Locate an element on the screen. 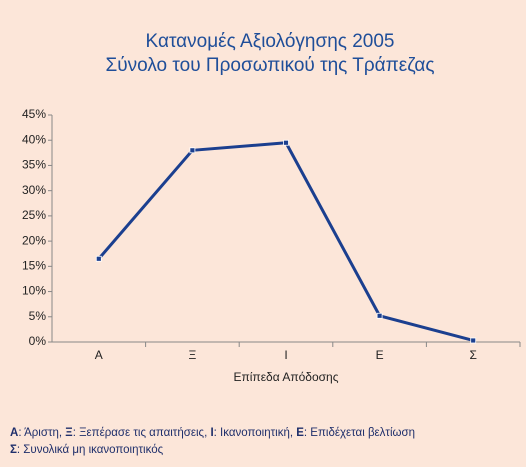 This screenshot has width=526, height=467. footnote-key: Ε is located at coordinates (300, 433).